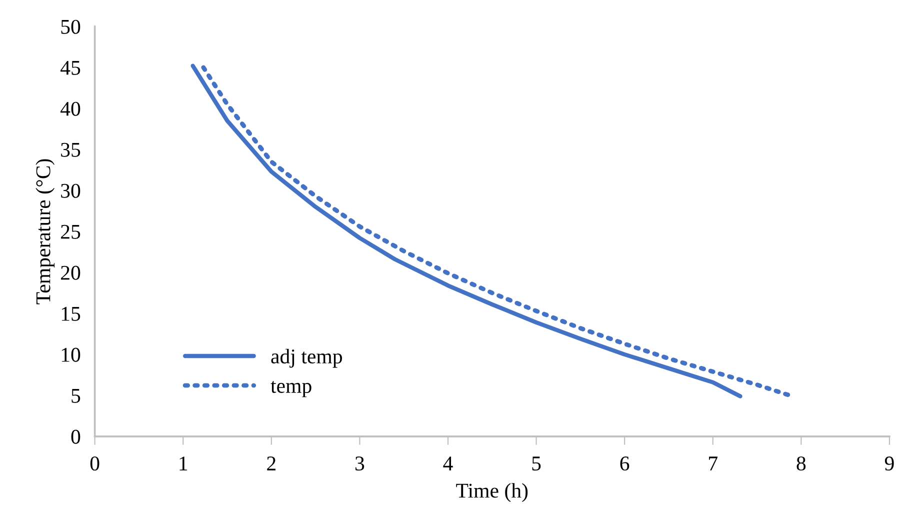  I want to click on x-tick-label: 3, so click(359, 463).